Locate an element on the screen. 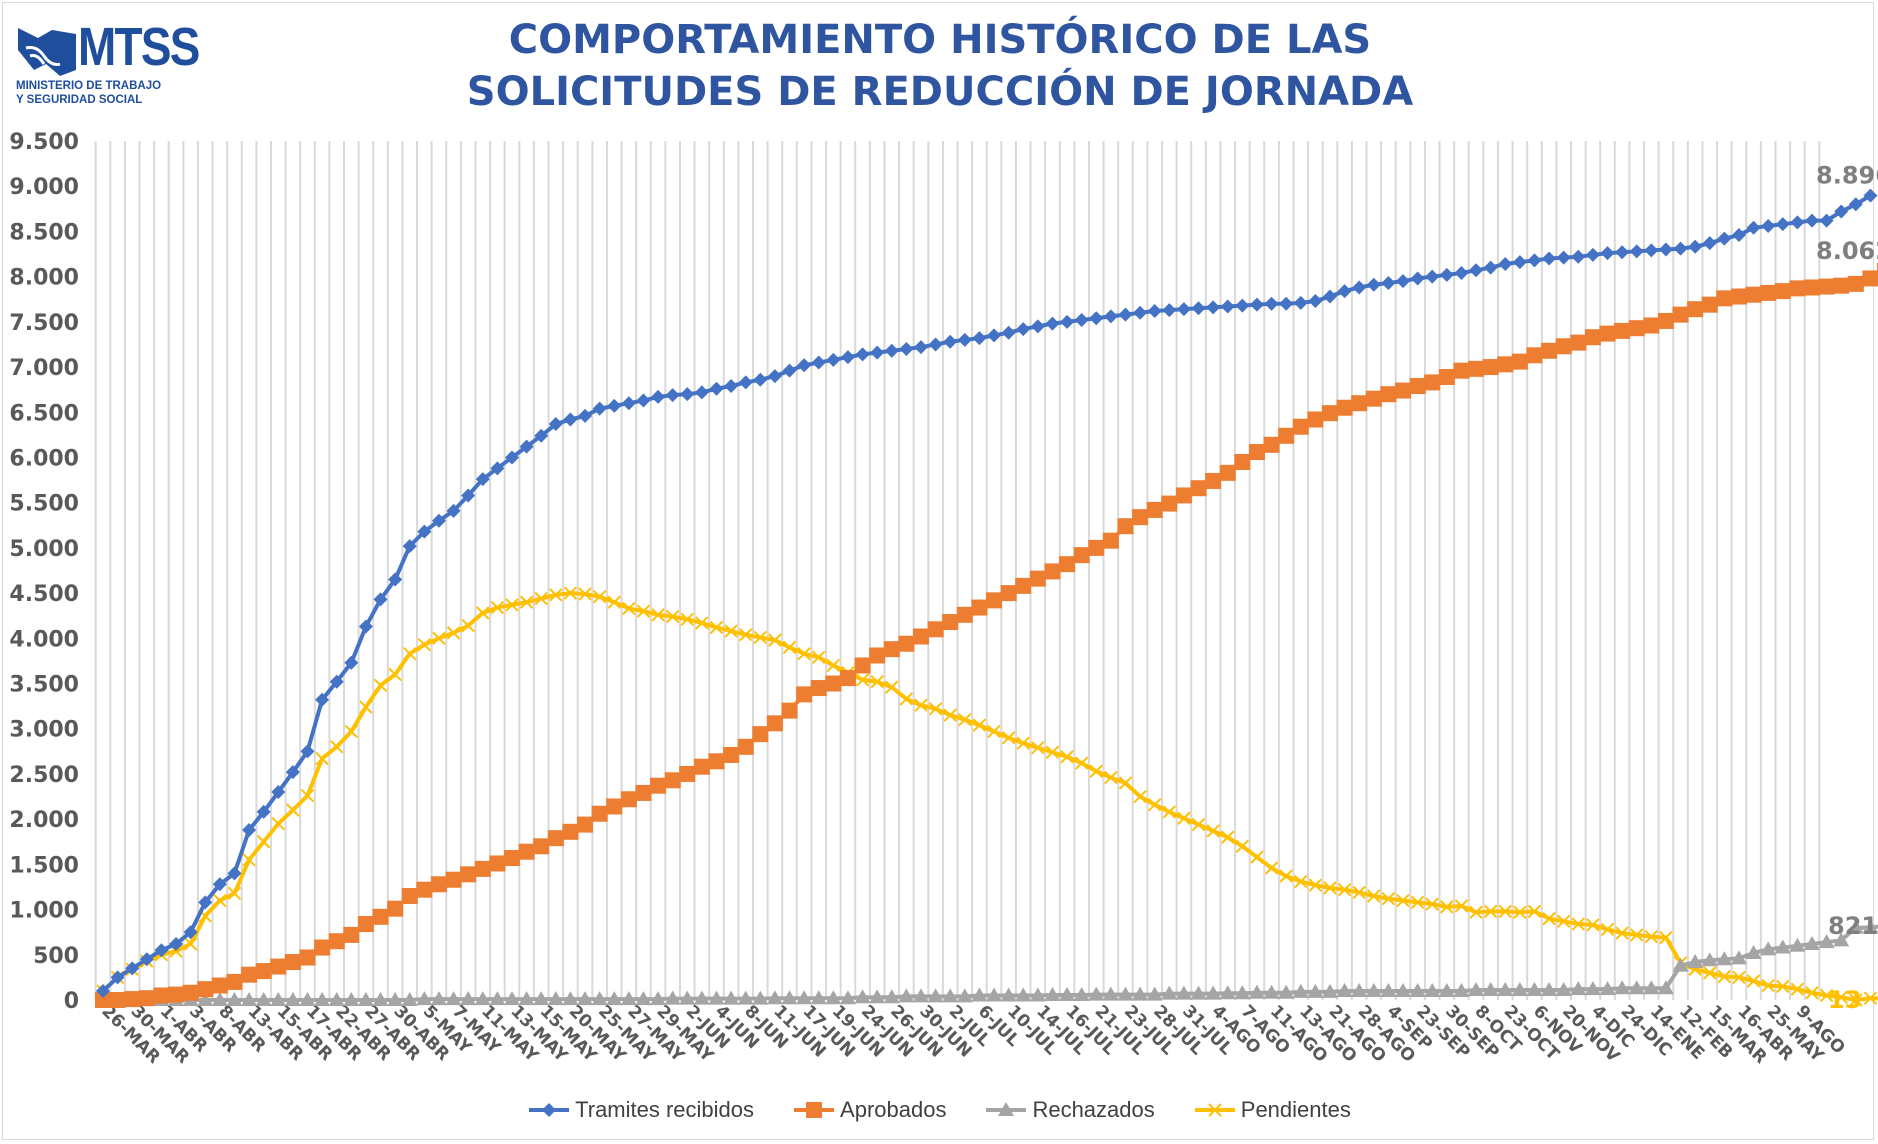  chart-title-line-1: COMPORTAMIENTO HISTÓRICO DE LAS is located at coordinates (940, 40).